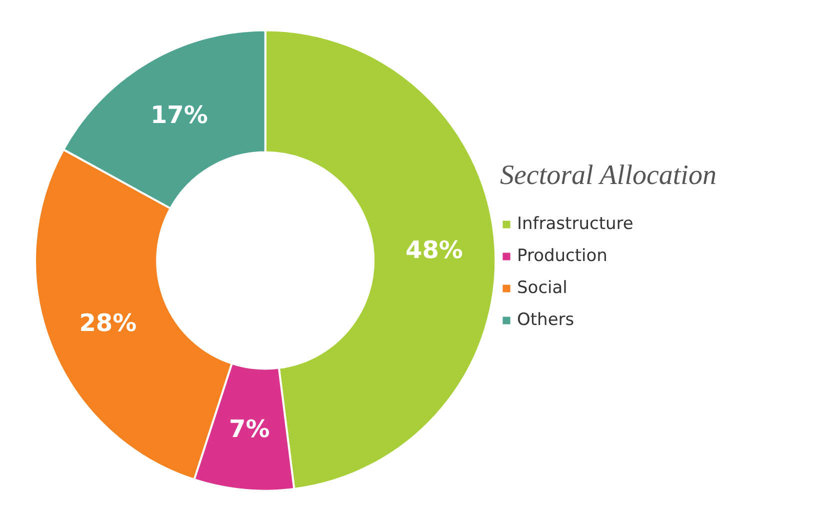 This screenshot has height=520, width=829. I want to click on legend-label: Infrastructure, so click(575, 224).